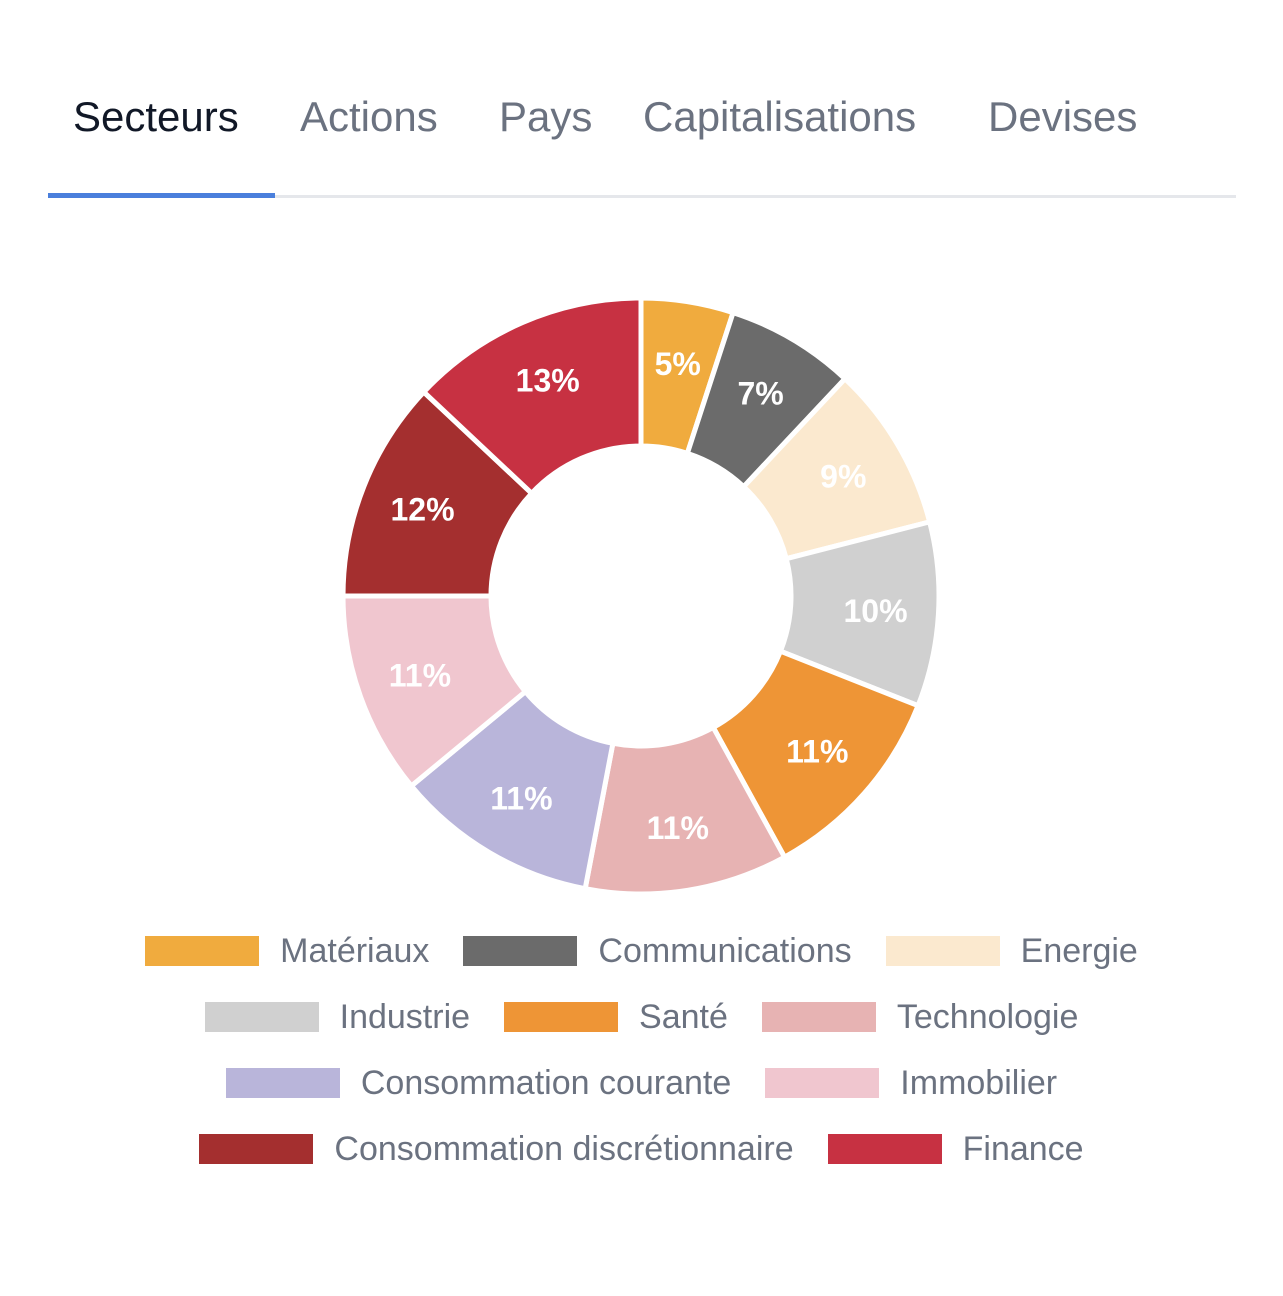 Image resolution: width=1283 pixels, height=1296 pixels. I want to click on legend-item-industrie: Industrie, so click(337, 1017).